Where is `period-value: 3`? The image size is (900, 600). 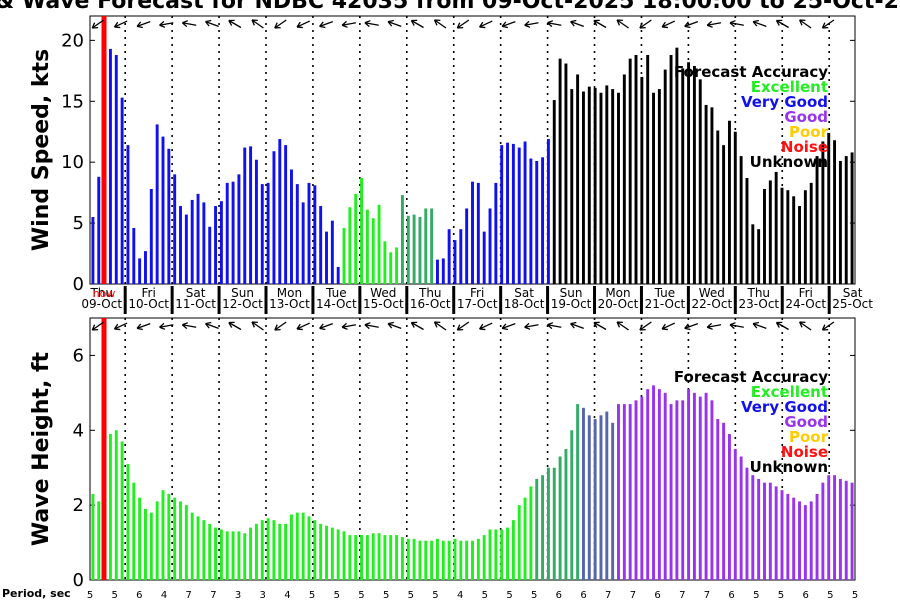 period-value: 3 is located at coordinates (263, 595).